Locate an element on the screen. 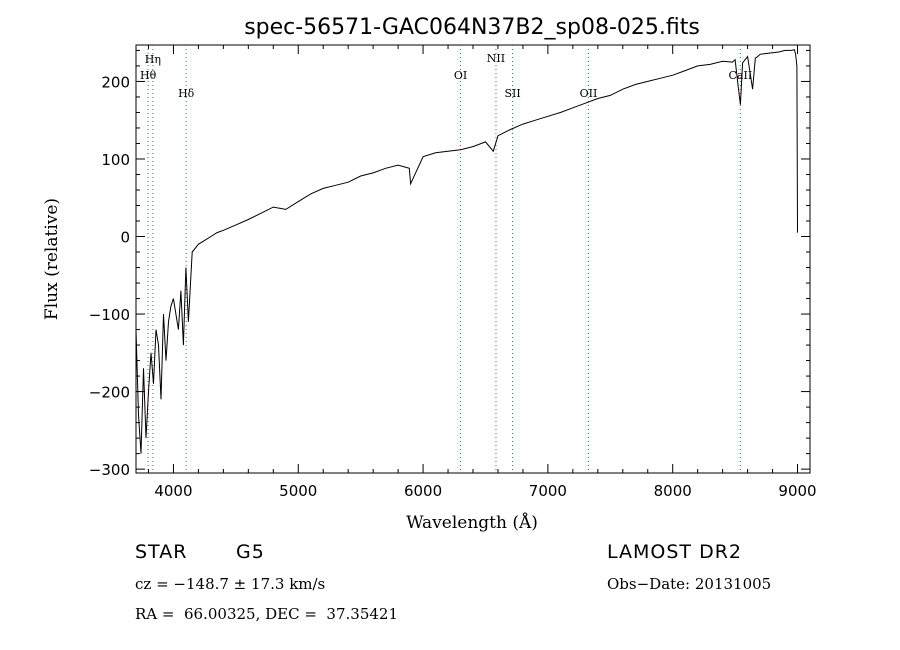 The height and width of the screenshot is (650, 900). spectral-line-label: OII is located at coordinates (589, 93).